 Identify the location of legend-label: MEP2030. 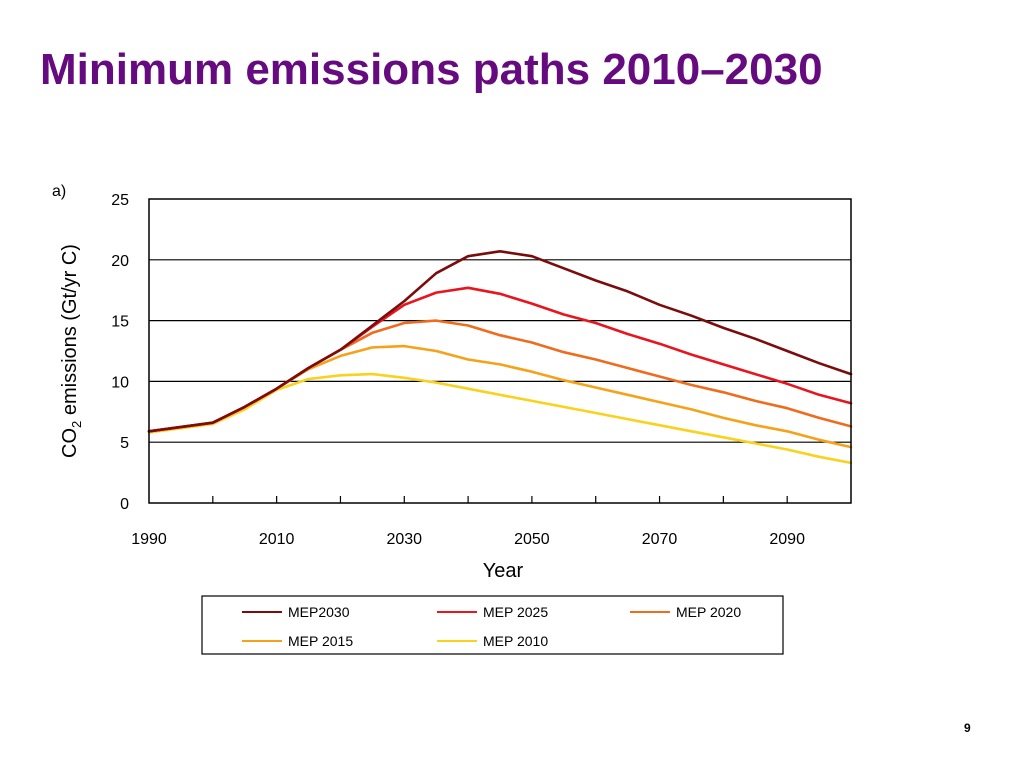
(319, 612).